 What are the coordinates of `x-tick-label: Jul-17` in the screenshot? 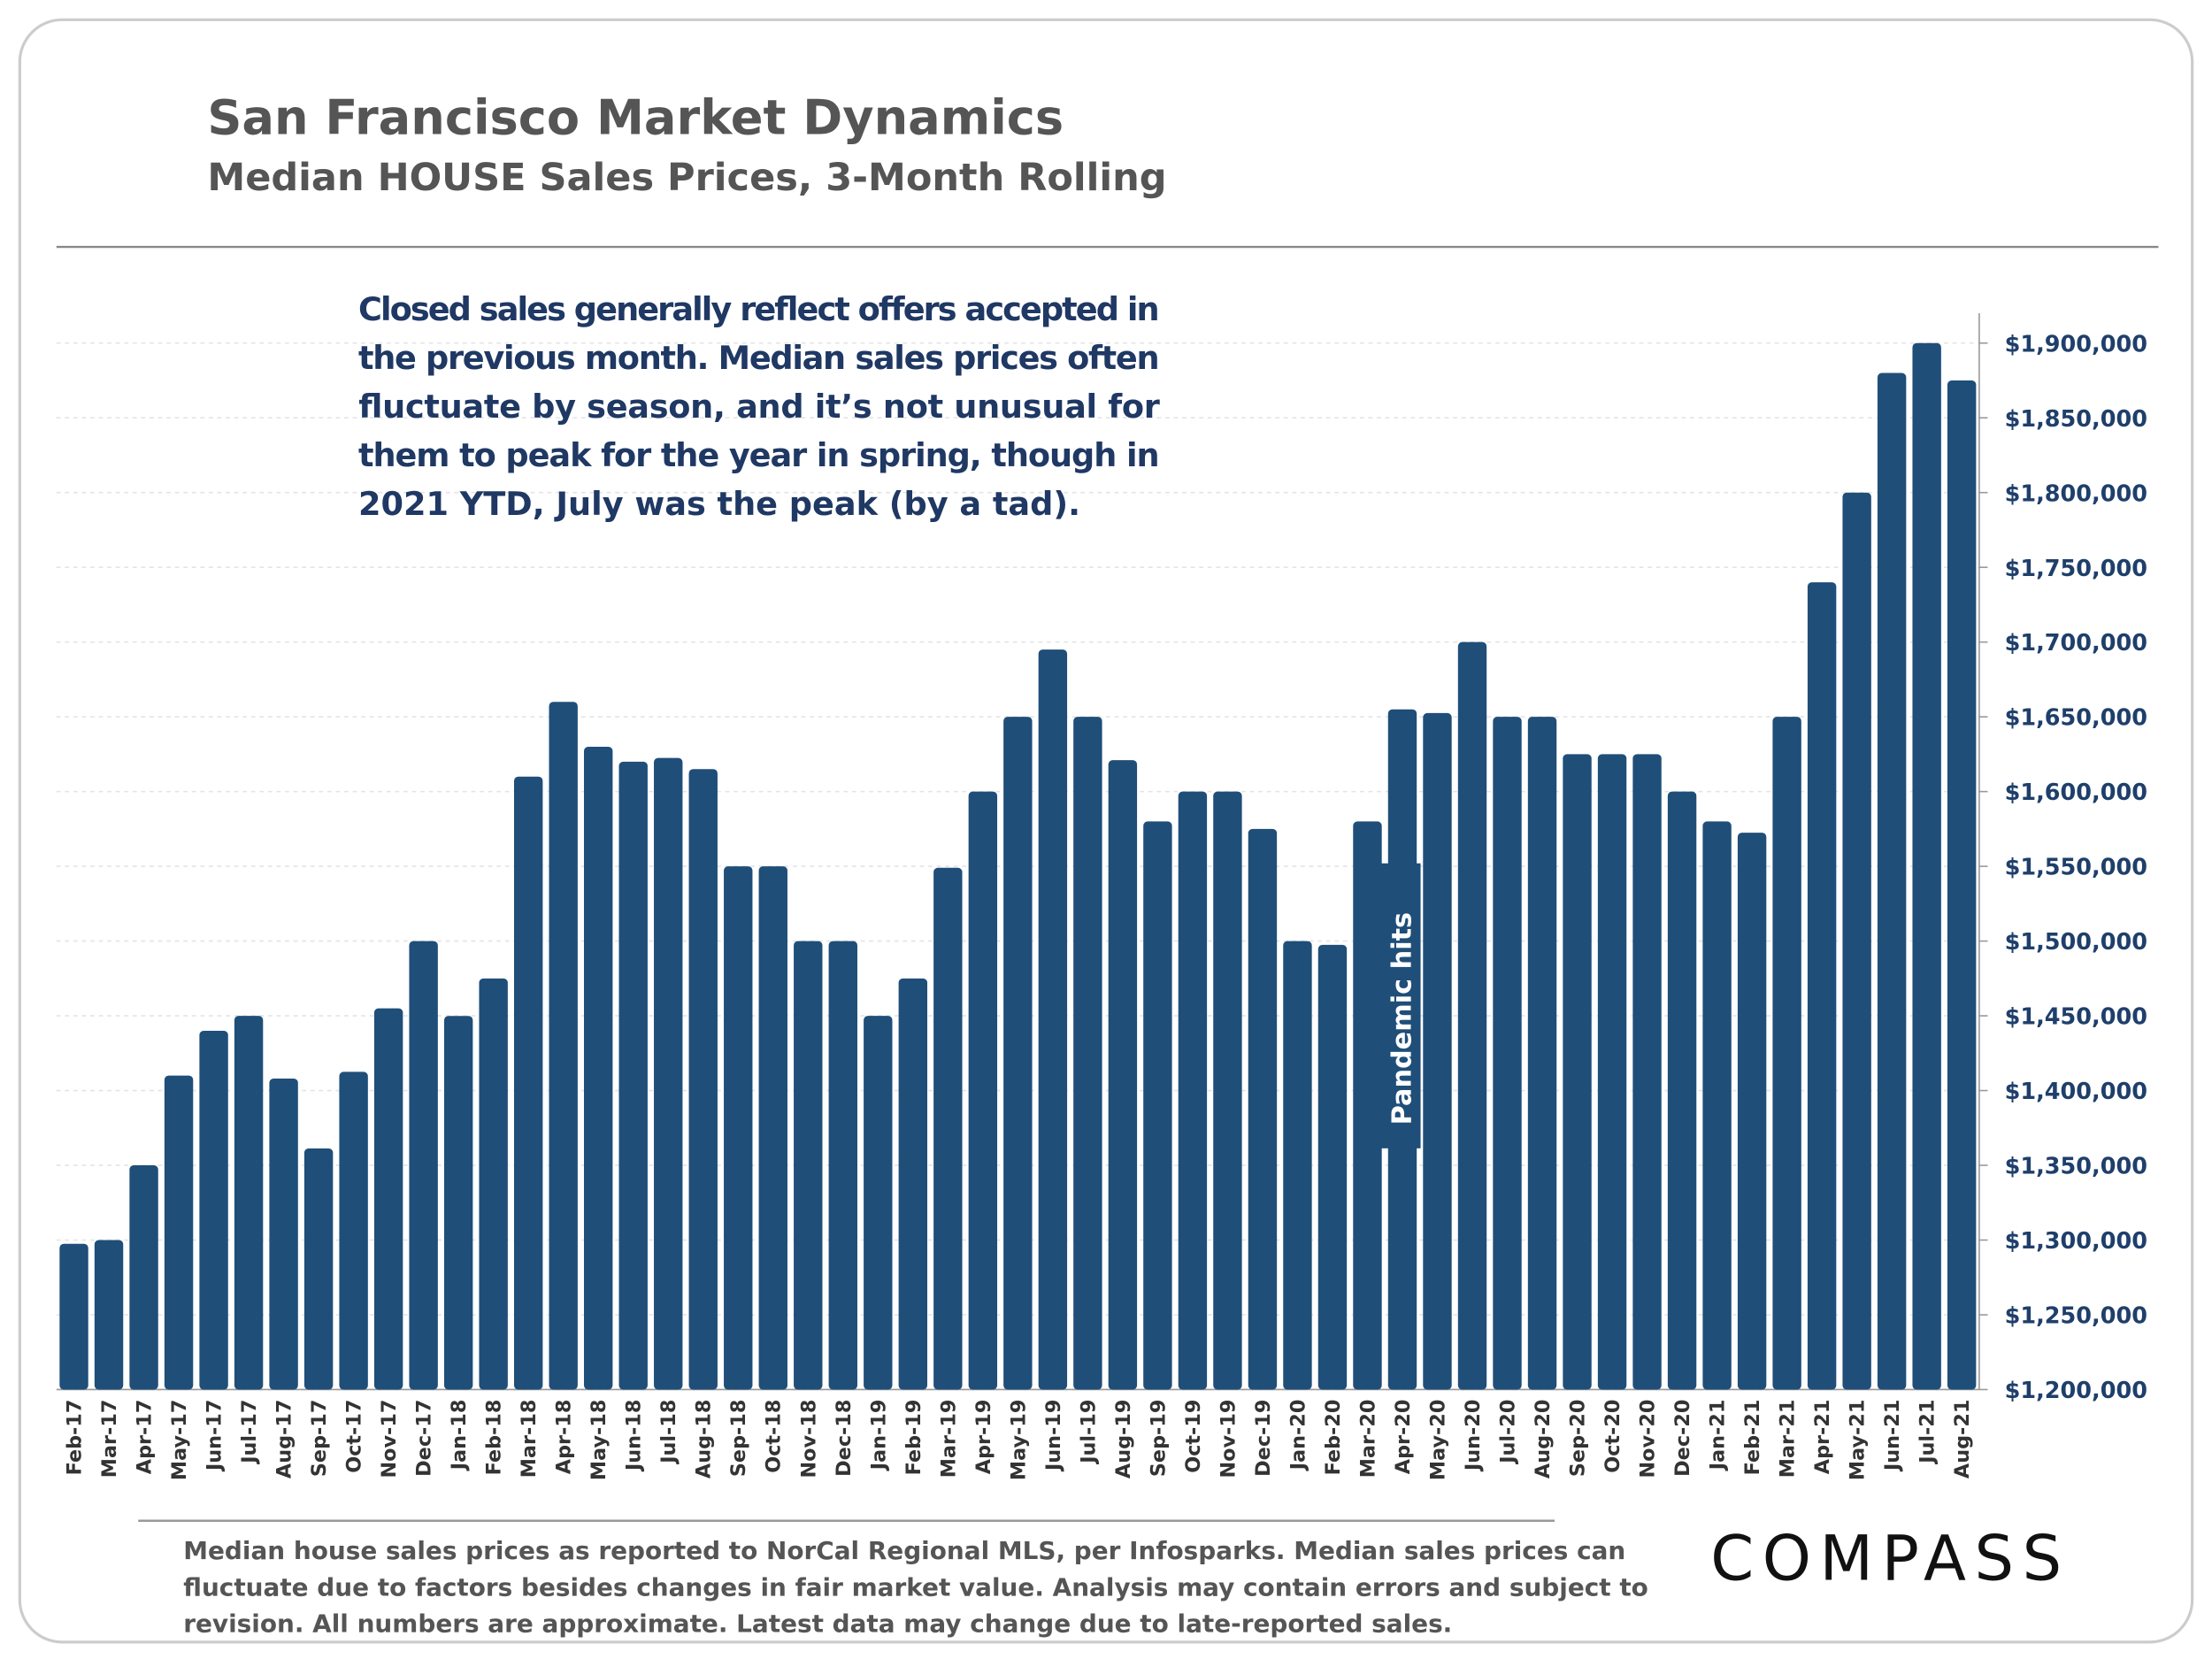 It's located at (250, 1433).